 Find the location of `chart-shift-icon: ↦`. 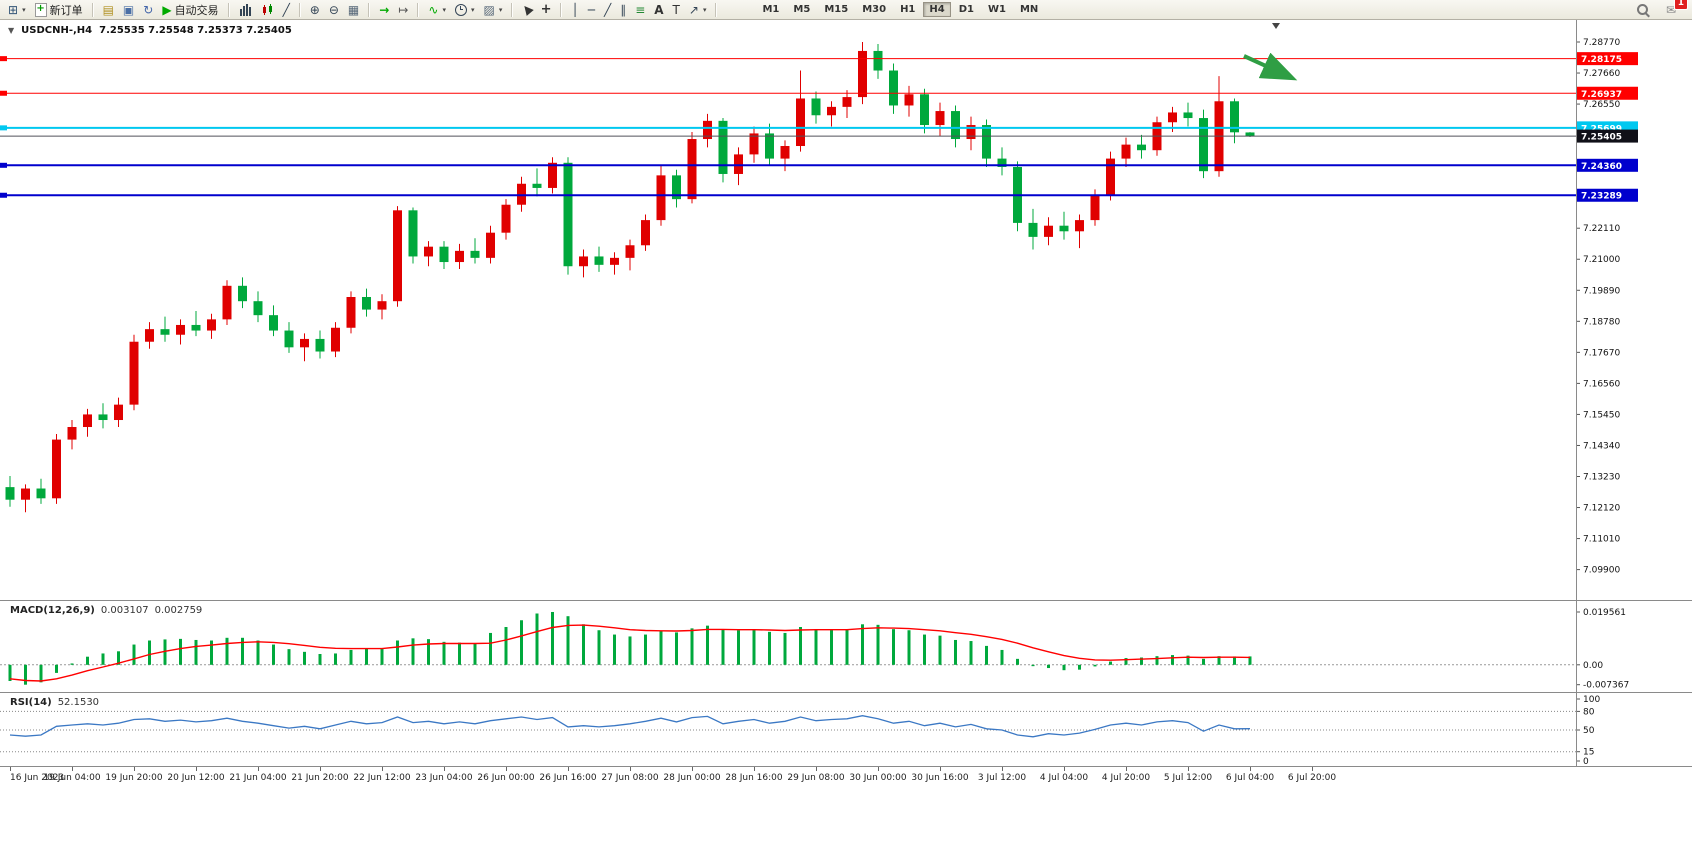

chart-shift-icon: ↦ is located at coordinates (403, 9).